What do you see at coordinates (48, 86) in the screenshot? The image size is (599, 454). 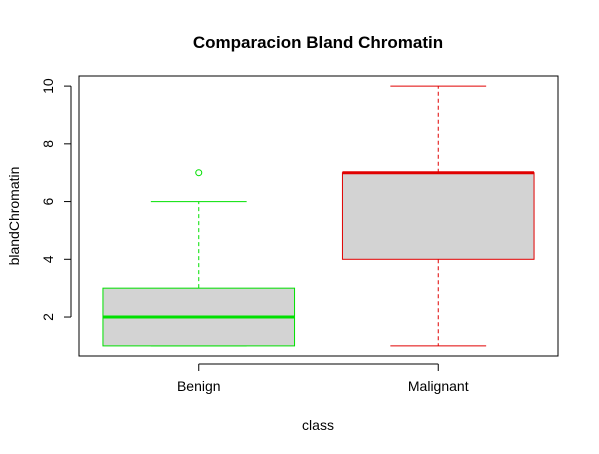 I see `y-tick-label: 10` at bounding box center [48, 86].